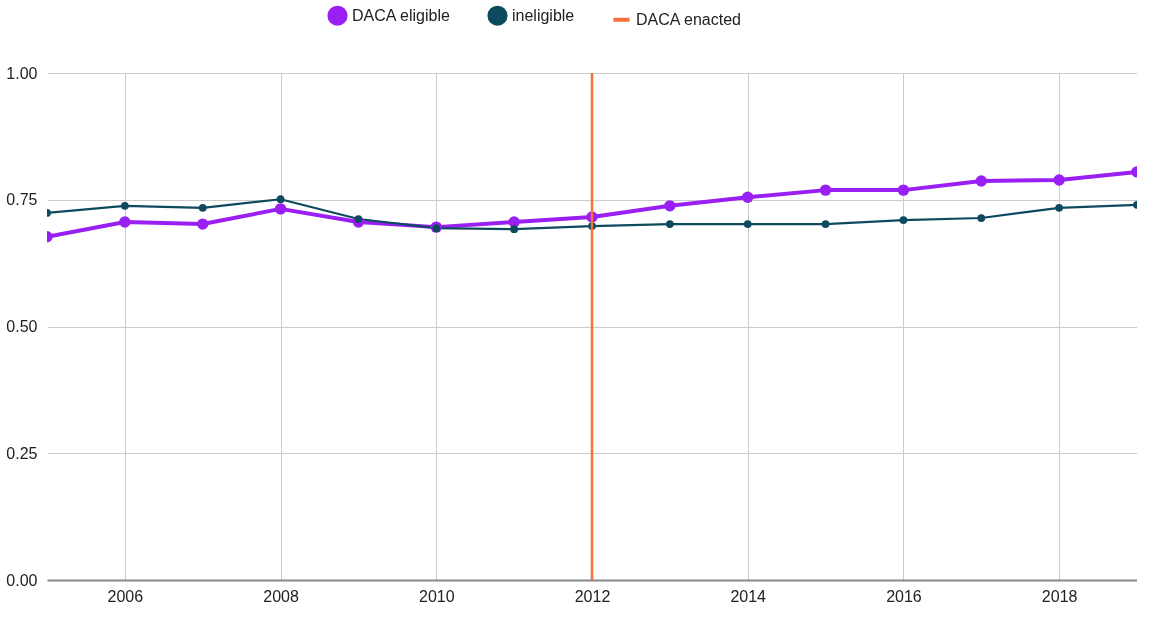 This screenshot has width=1170, height=629. What do you see at coordinates (1059, 596) in the screenshot?
I see `x-tick-label: 2018` at bounding box center [1059, 596].